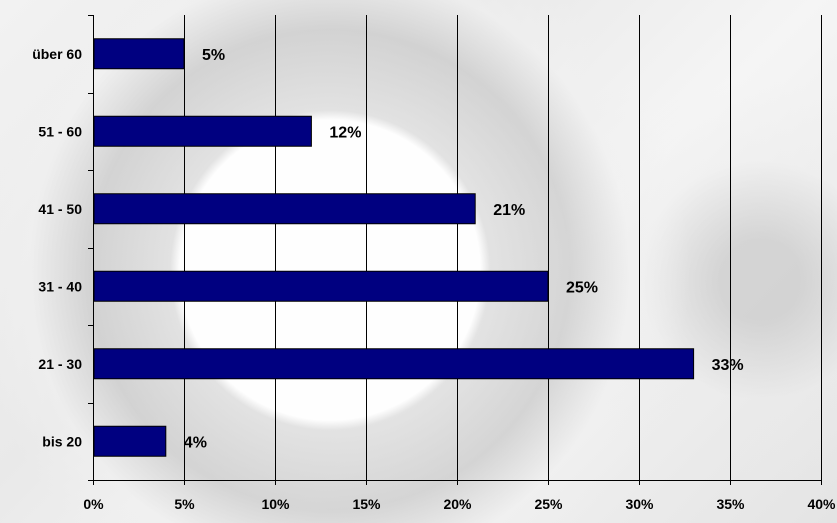 The width and height of the screenshot is (837, 523). What do you see at coordinates (345, 132) in the screenshot?
I see `data-label: 12%` at bounding box center [345, 132].